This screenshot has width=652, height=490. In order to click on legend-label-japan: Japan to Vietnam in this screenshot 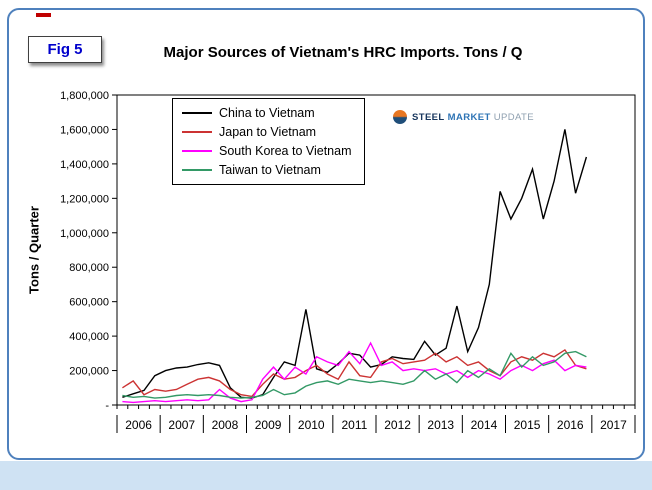, I will do `click(268, 132)`.